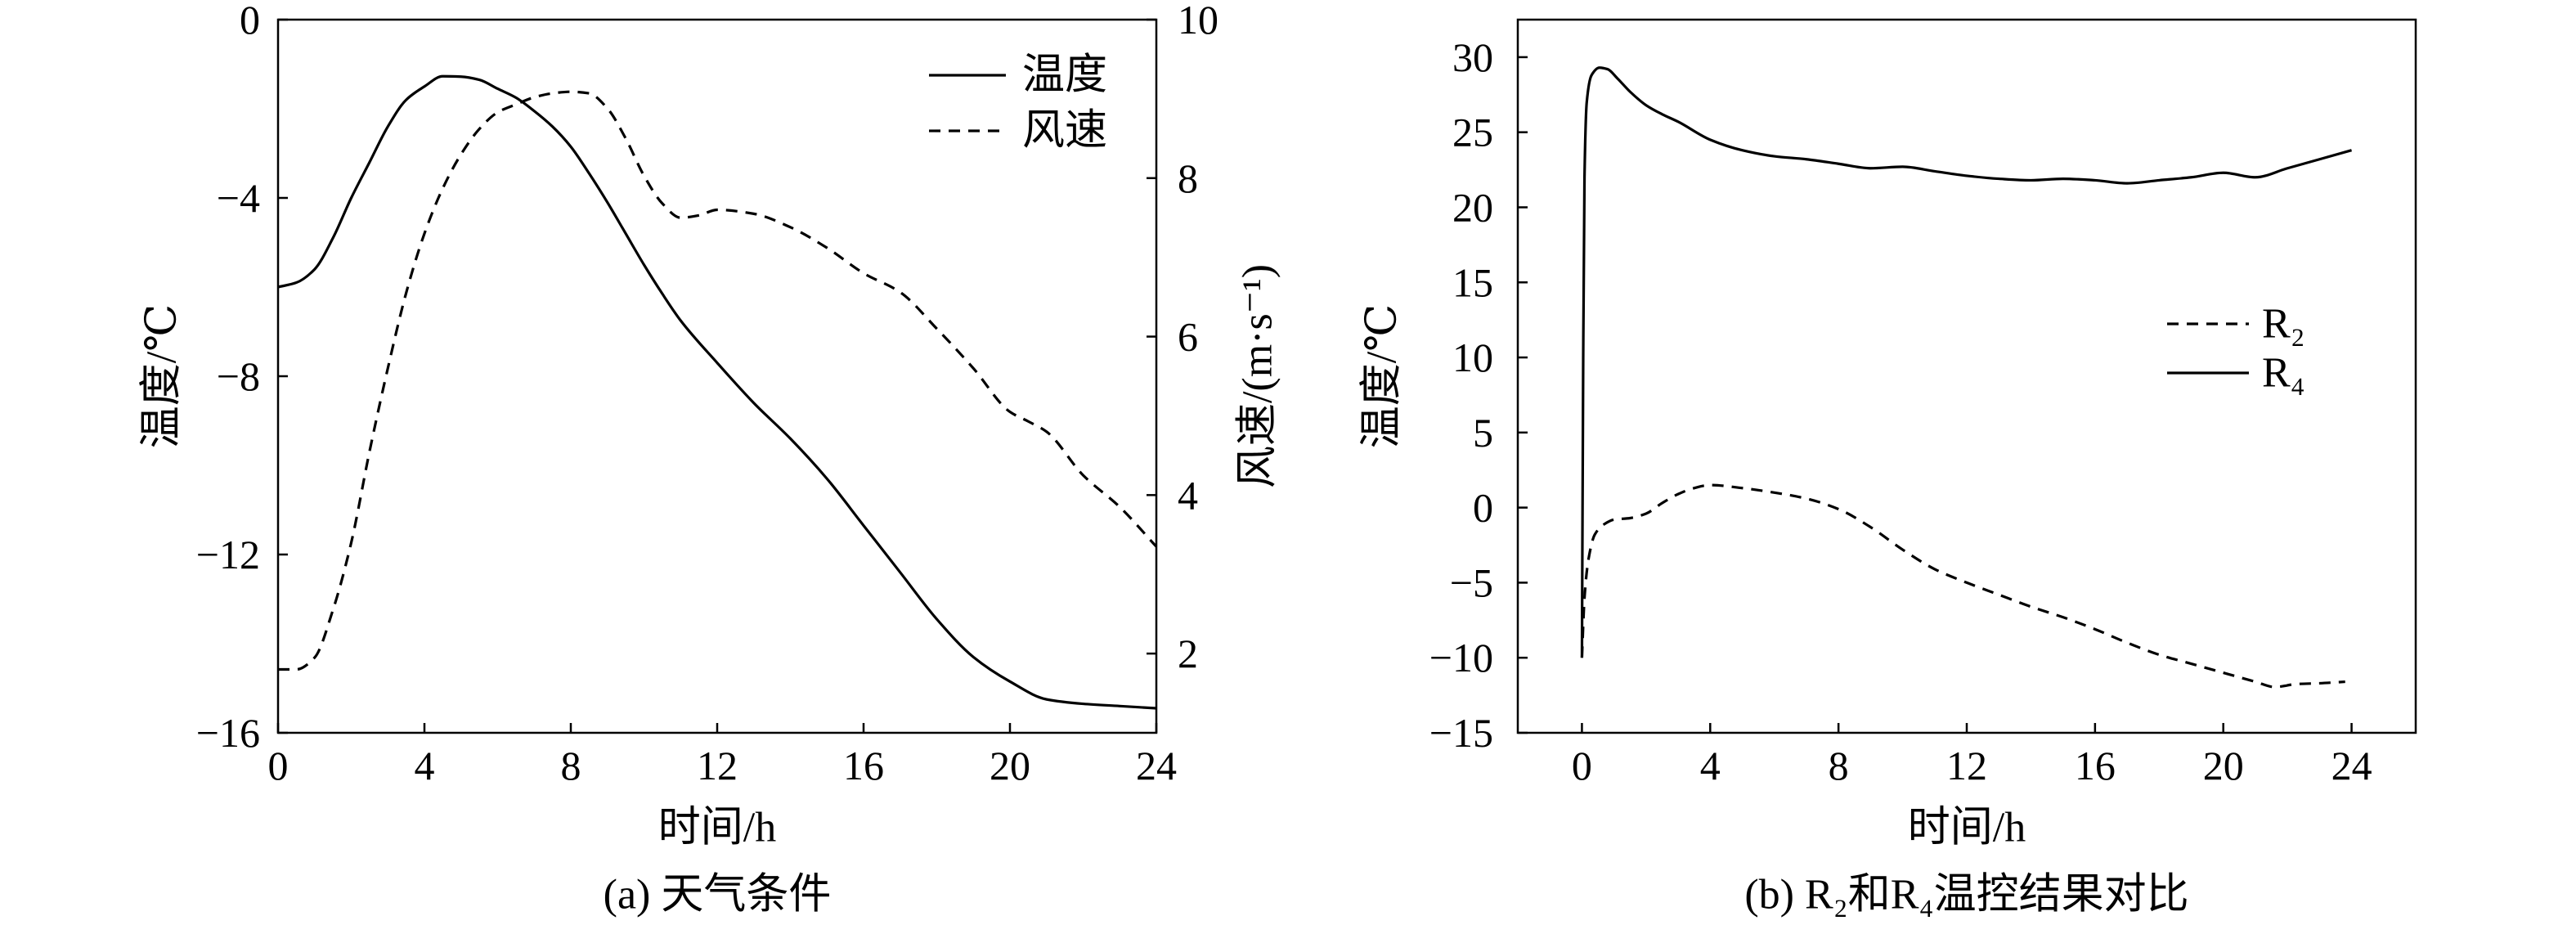 This screenshot has height=925, width=2576. Describe the element at coordinates (1188, 178) in the screenshot. I see `y2-tick-label: 8` at that location.